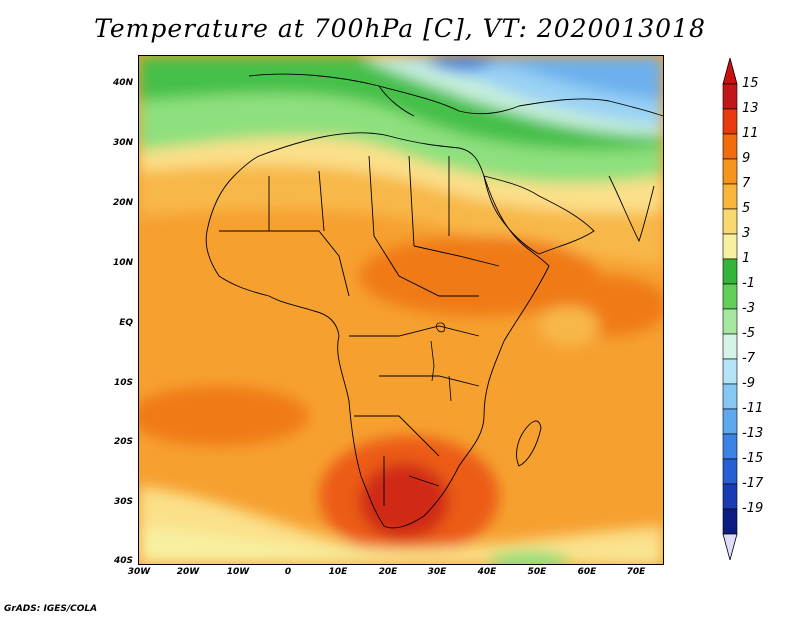 The width and height of the screenshot is (800, 618). What do you see at coordinates (487, 572) in the screenshot?
I see `x-label-40e: 40E` at bounding box center [487, 572].